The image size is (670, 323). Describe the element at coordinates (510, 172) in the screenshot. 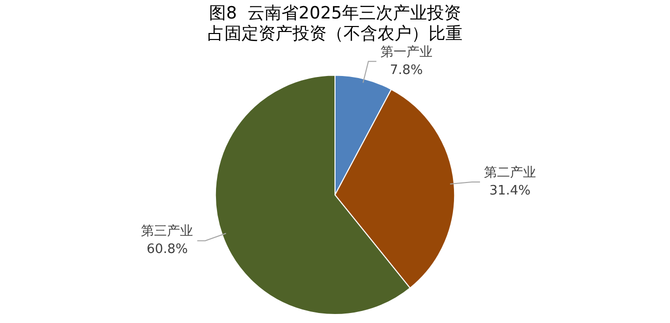

I see `slice-label: 第二产业` at that location.